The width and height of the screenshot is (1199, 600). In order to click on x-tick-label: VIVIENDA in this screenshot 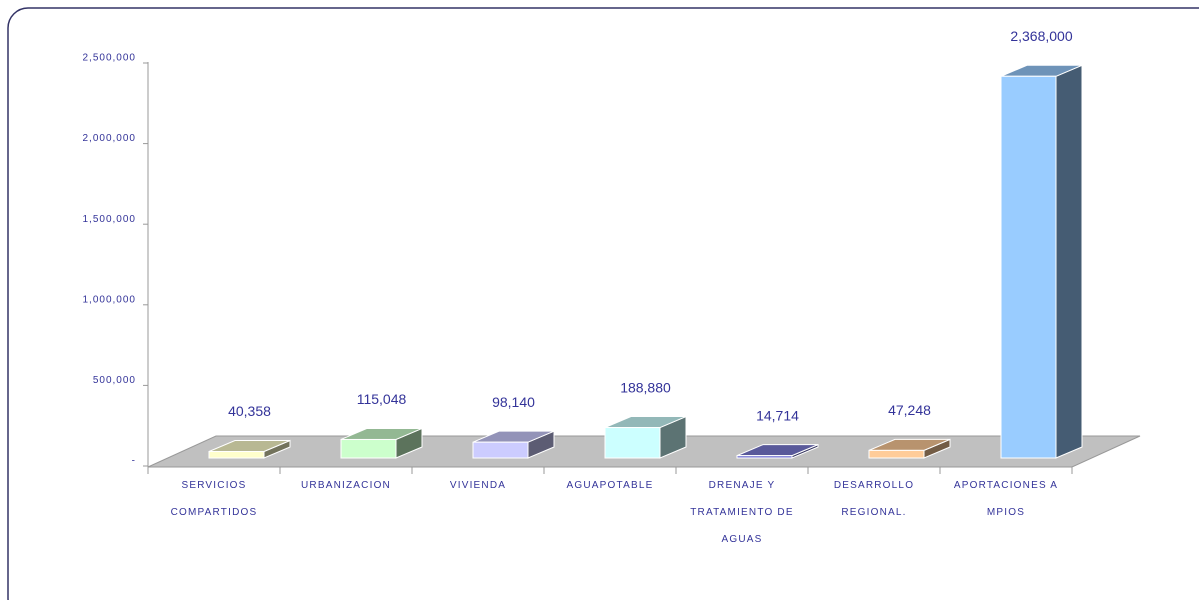, I will do `click(478, 485)`.